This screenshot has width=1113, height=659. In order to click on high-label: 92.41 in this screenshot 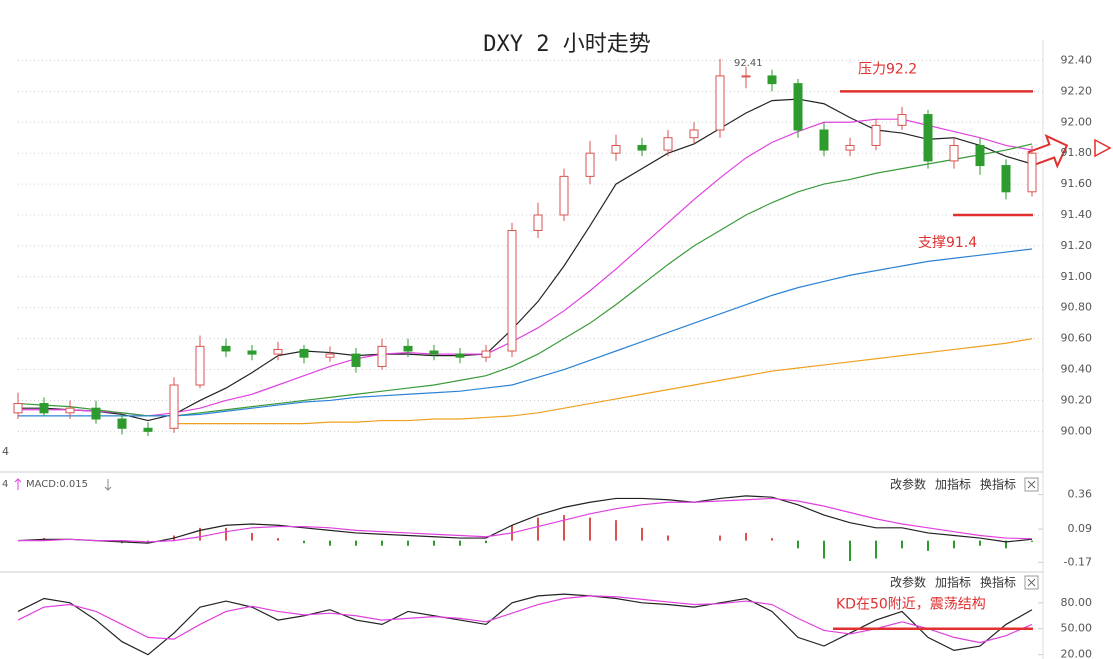, I will do `click(748, 63)`.